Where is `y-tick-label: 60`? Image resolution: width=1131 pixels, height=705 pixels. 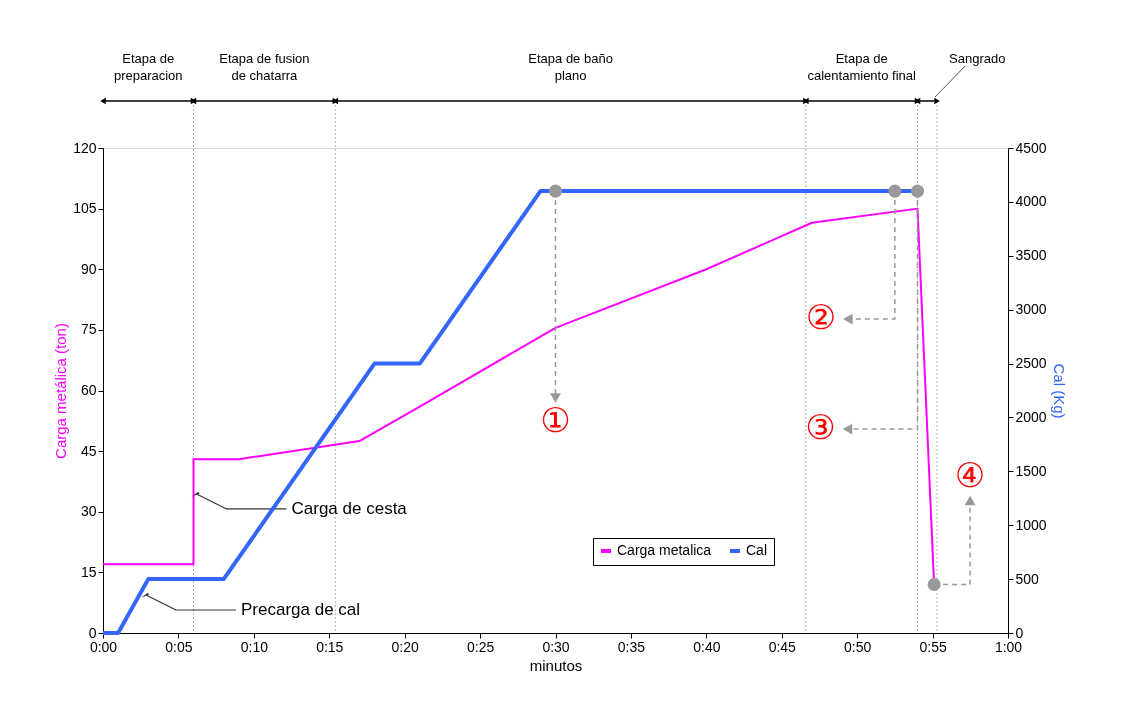
y-tick-label: 60 is located at coordinates (88, 390).